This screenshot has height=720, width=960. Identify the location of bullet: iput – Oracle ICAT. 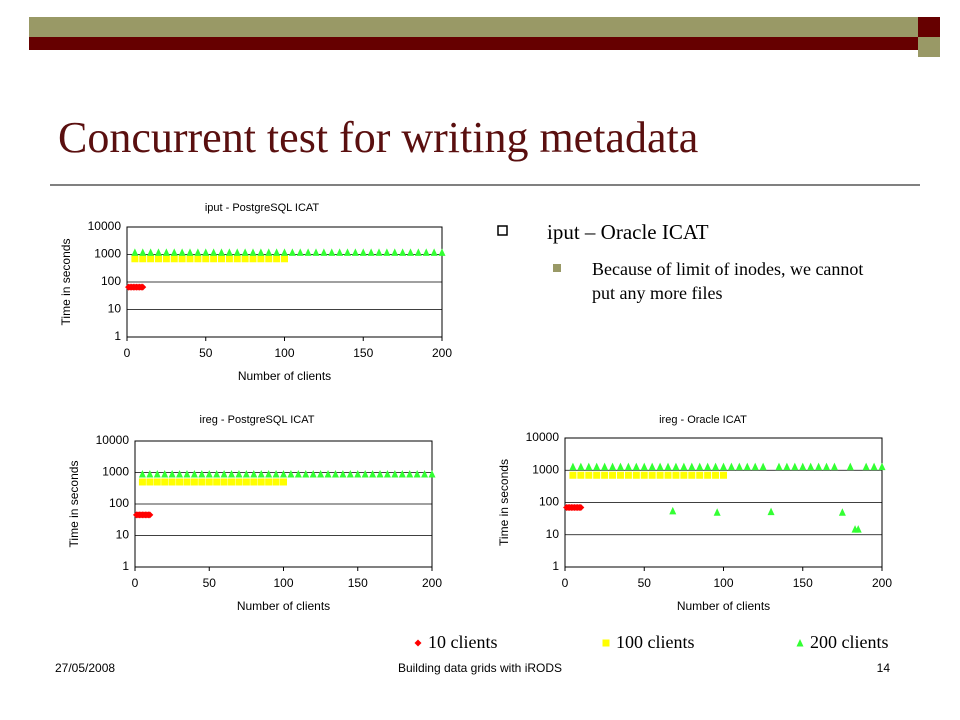
(628, 232).